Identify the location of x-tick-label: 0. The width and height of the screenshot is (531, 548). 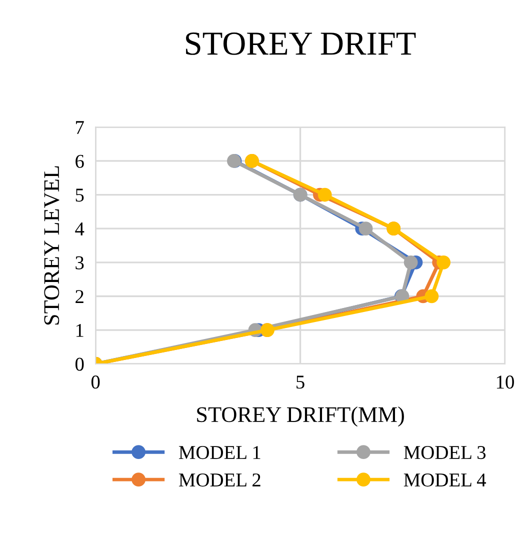
(95, 382).